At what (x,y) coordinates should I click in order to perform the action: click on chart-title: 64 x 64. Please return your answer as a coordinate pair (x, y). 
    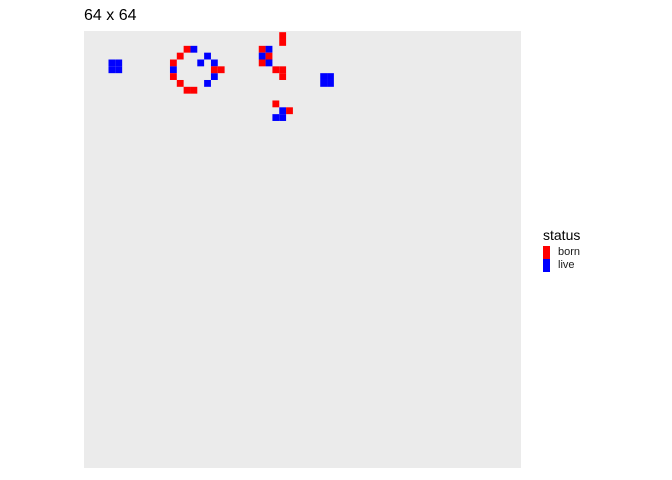
    Looking at the image, I should click on (110, 15).